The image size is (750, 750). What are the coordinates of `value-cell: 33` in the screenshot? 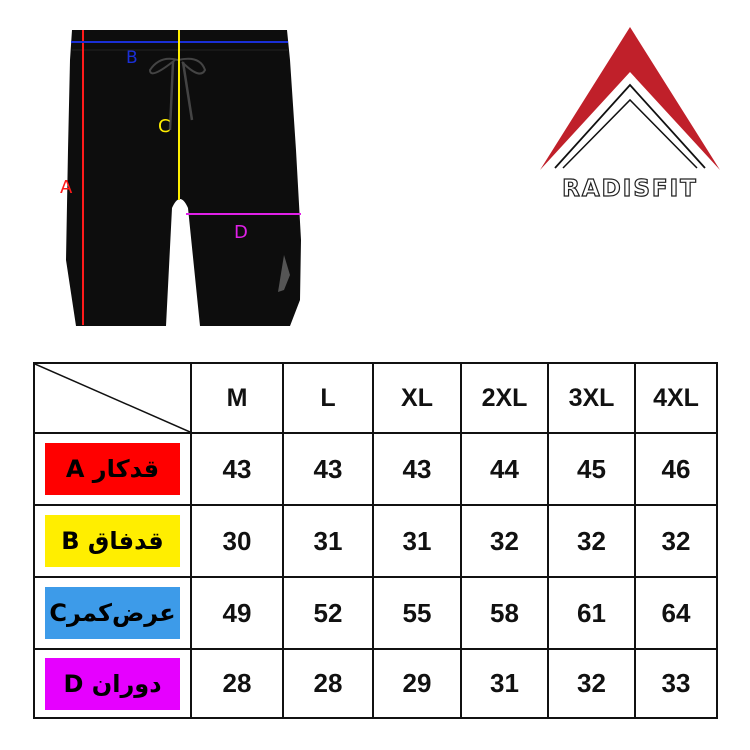 It's located at (676, 683).